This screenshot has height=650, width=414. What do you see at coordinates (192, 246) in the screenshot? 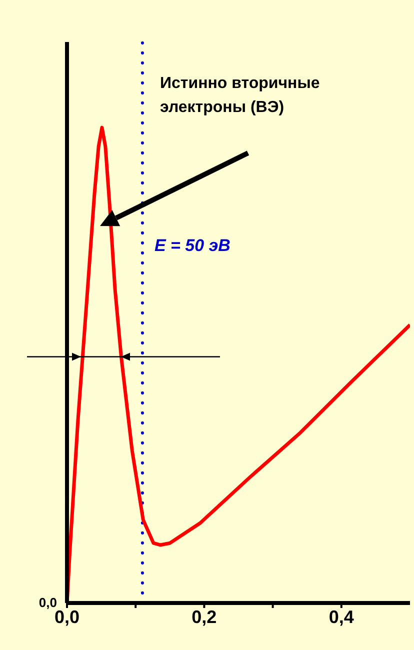
I see `annotation: E = 50 эВ` at bounding box center [192, 246].